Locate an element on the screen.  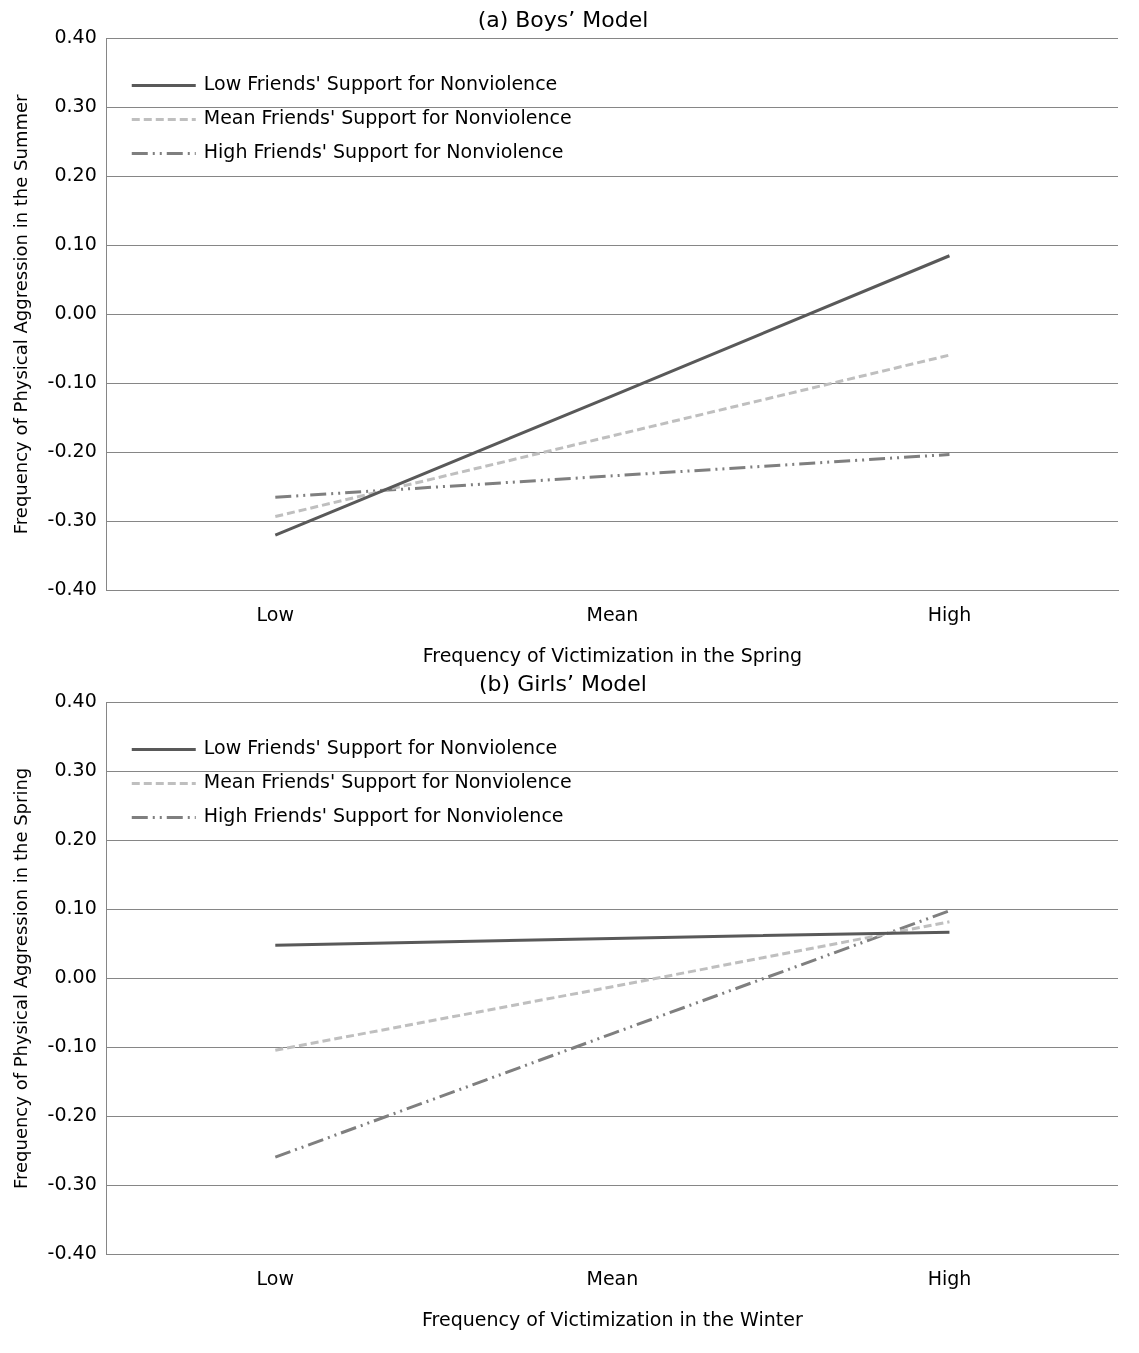
x-axis-title: Frequency of Victimization in the Spring is located at coordinates (612, 654).